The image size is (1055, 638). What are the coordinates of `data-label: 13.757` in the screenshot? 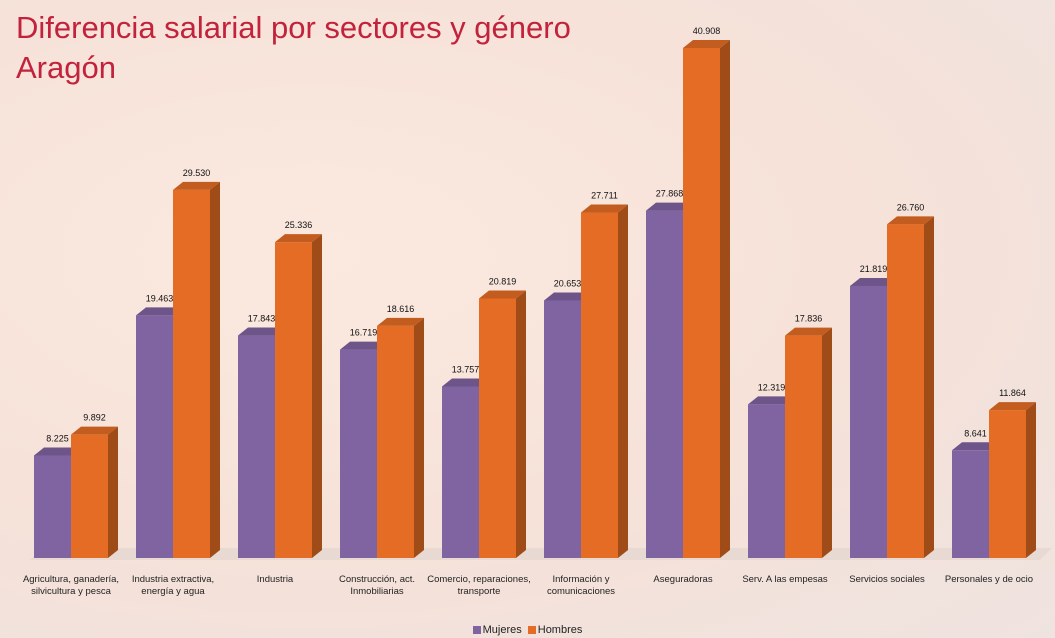 It's located at (466, 369).